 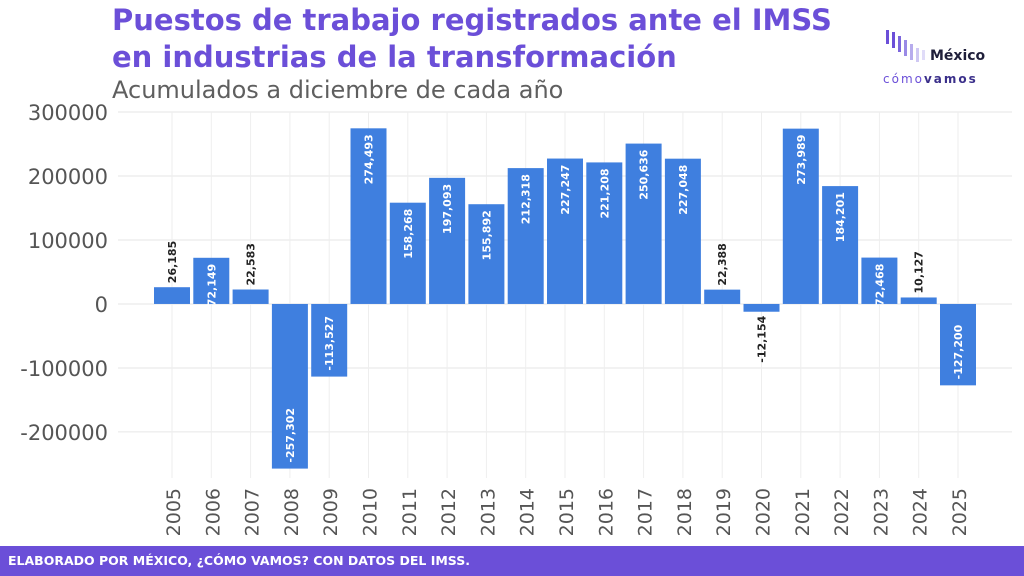 I want to click on y-tick-label: 200000, so click(x=68, y=177).